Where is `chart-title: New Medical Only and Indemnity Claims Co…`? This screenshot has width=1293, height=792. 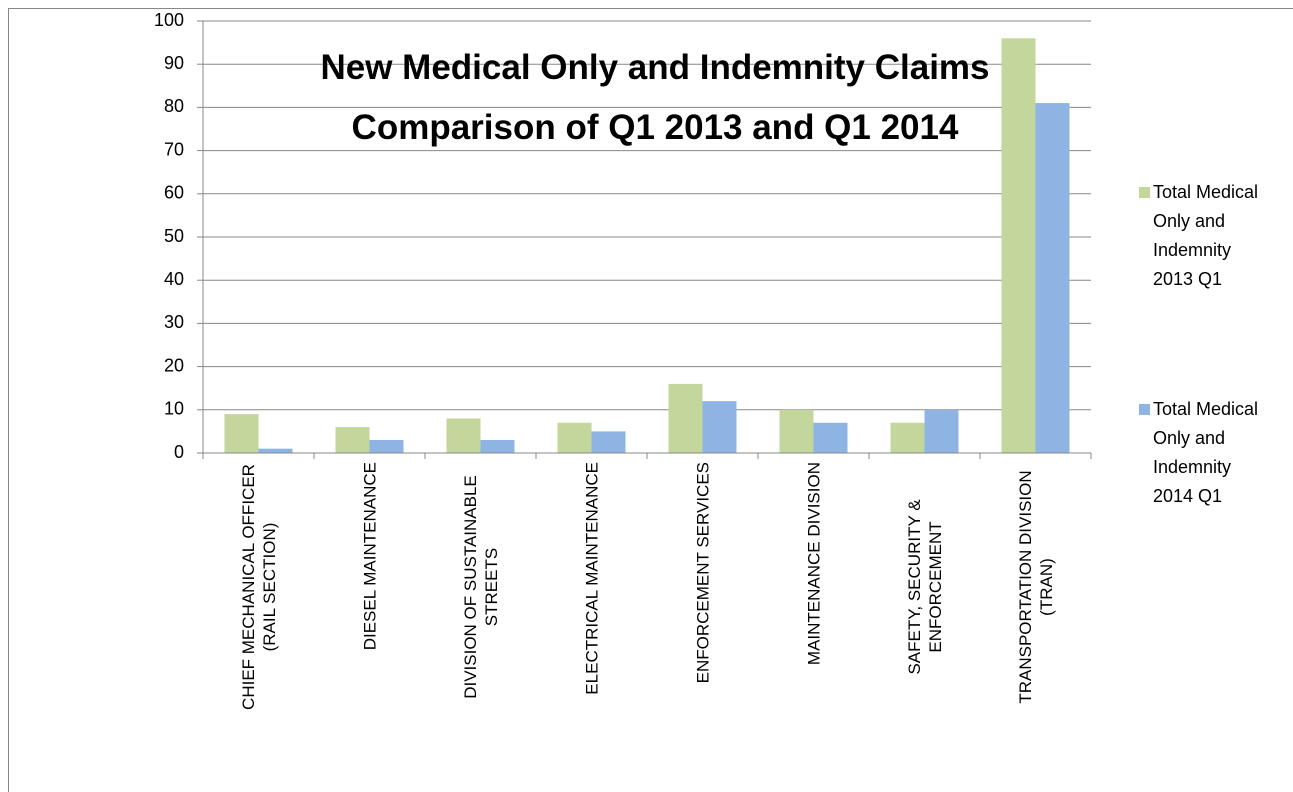 chart-title: New Medical Only and Indemnity Claims Co… is located at coordinates (655, 97).